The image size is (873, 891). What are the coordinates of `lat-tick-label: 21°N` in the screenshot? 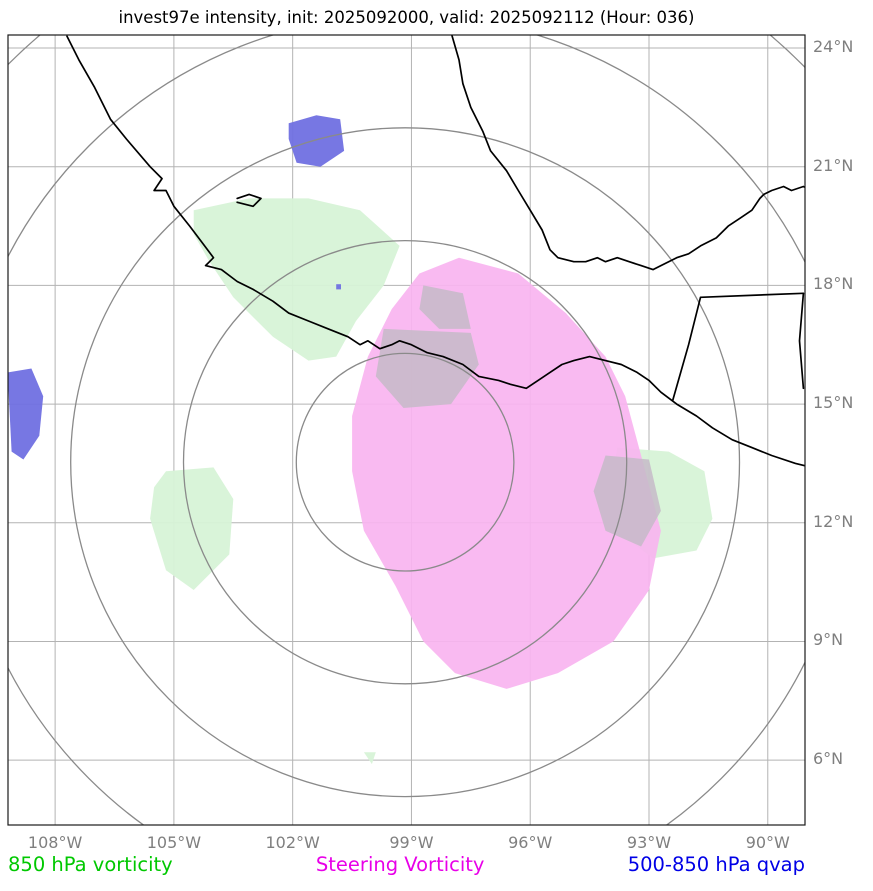 It's located at (833, 165).